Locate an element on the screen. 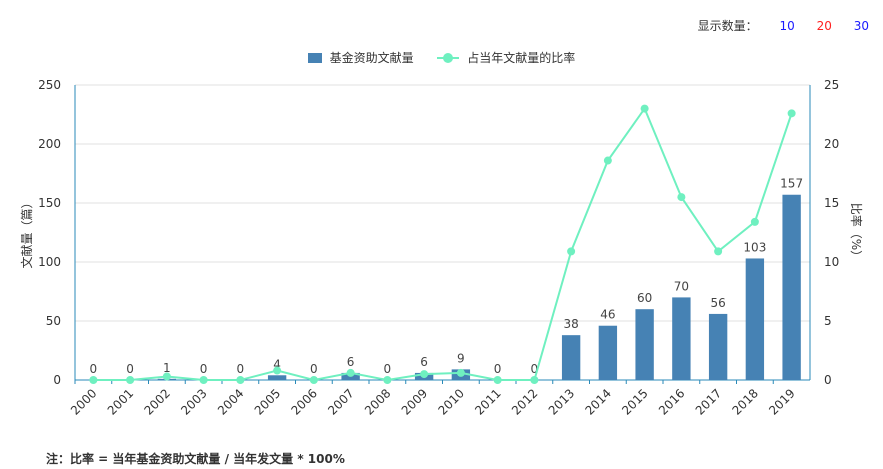  x-tick-label: 2011 is located at coordinates (487, 401).